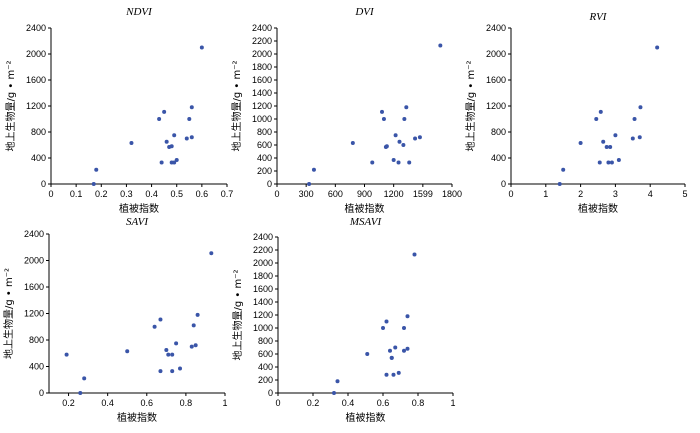  Describe the element at coordinates (126, 194) in the screenshot. I see `x-tick-label: 0.3` at that location.